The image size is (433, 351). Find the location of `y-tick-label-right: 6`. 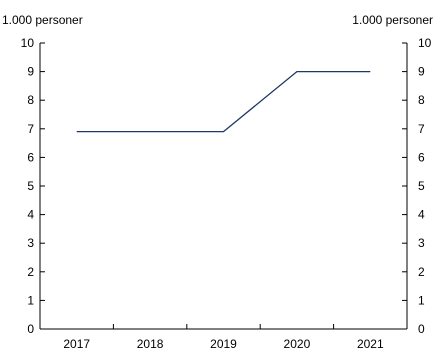

y-tick-label-right: 6 is located at coordinates (421, 157).